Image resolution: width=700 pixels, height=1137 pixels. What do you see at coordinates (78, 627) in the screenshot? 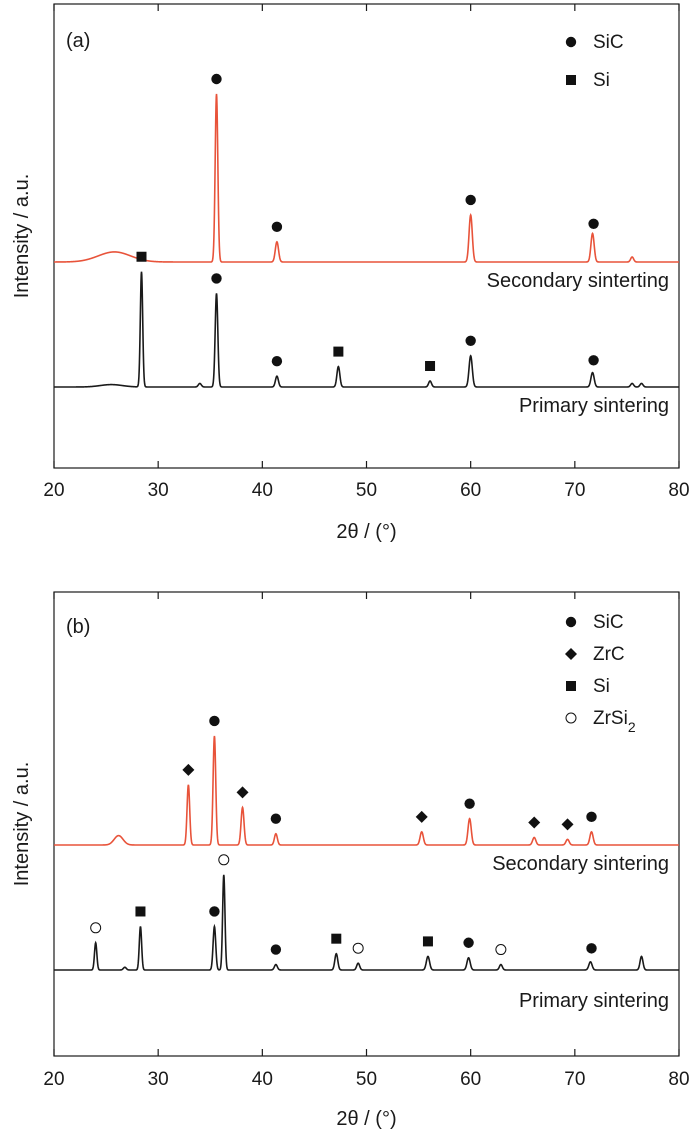
I see `panel-label: (b)` at bounding box center [78, 627].